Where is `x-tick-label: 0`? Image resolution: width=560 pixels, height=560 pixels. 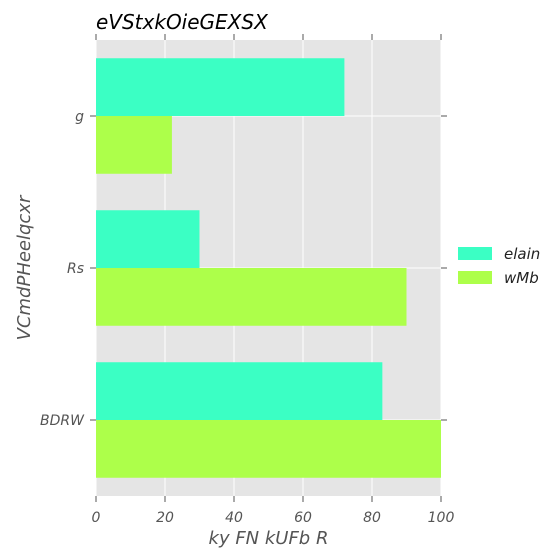 x-tick-label: 0 is located at coordinates (96, 518).